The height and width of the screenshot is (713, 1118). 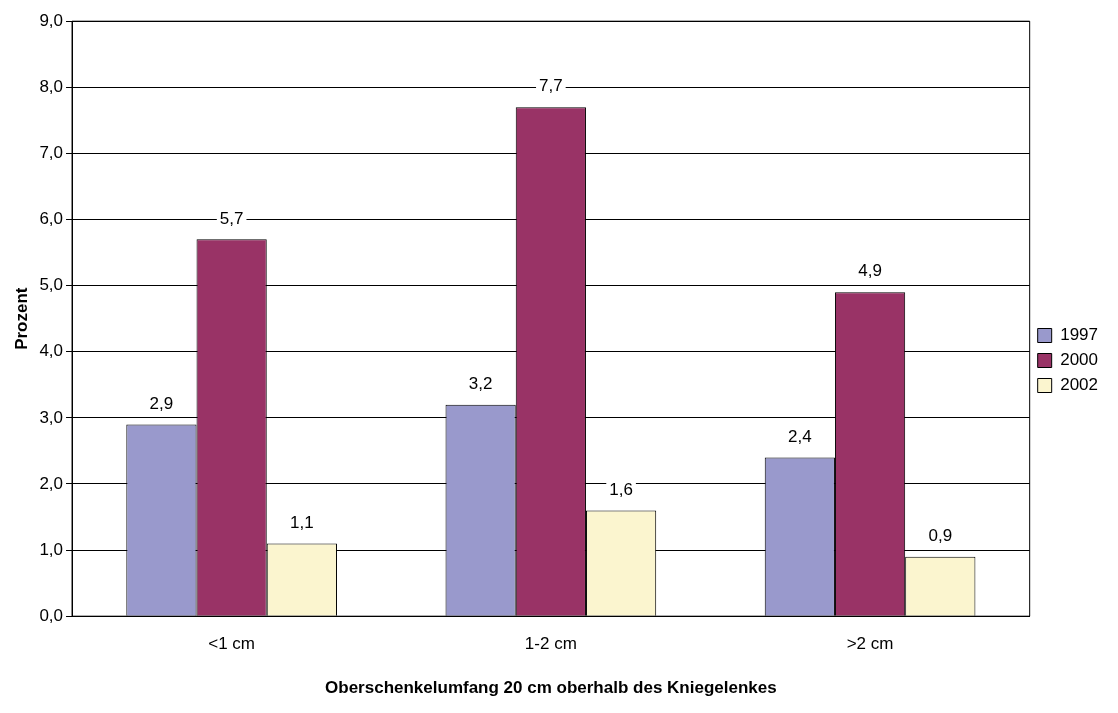 What do you see at coordinates (51, 219) in the screenshot?
I see `y-tick-label: 6,0` at bounding box center [51, 219].